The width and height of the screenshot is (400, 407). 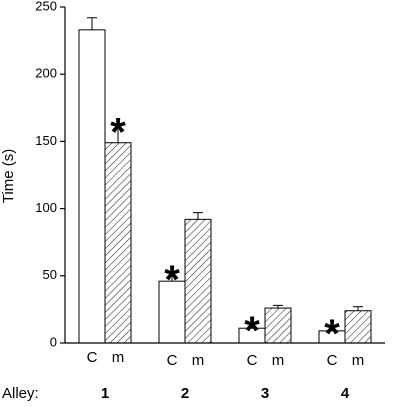 I want to click on y-tick-label: 0, so click(x=53, y=341).